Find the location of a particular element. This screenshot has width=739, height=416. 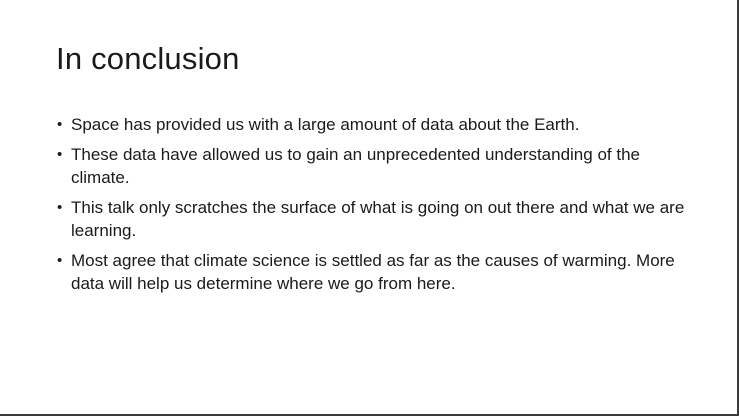

slide-title: In conclusion is located at coordinates (148, 58).